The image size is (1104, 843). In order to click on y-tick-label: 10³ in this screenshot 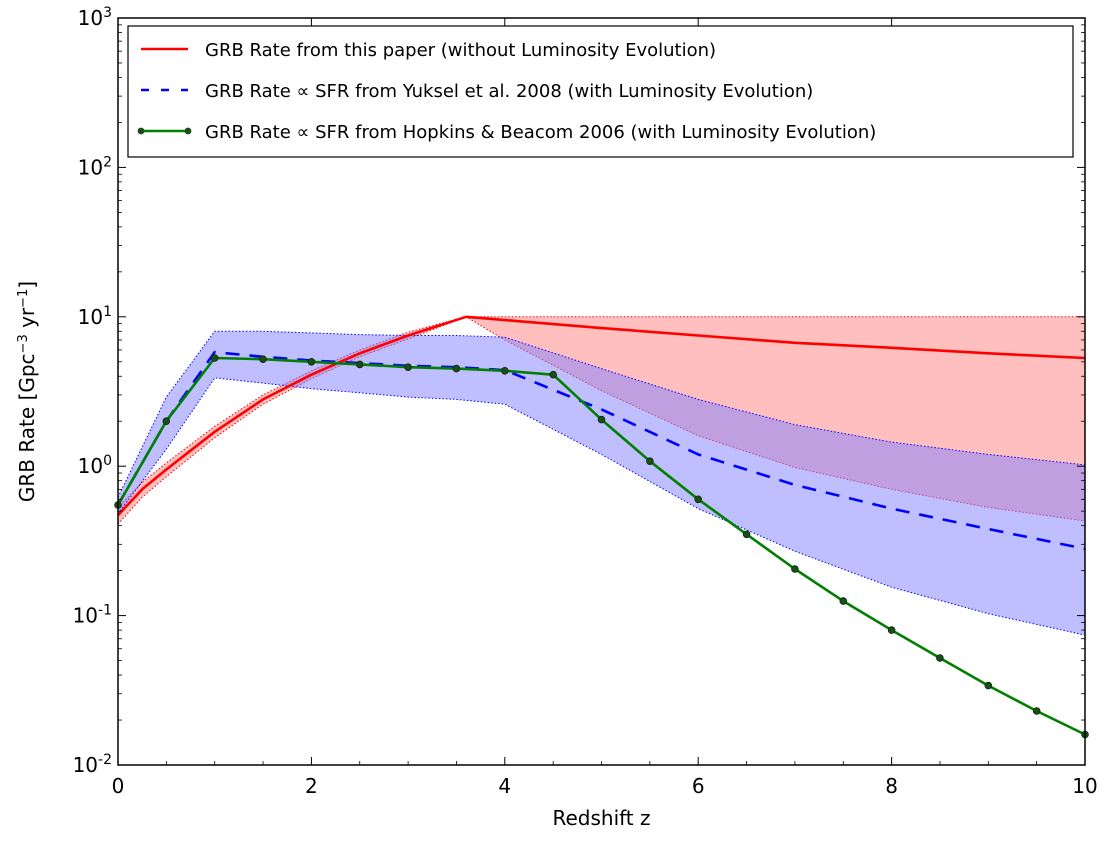, I will do `click(95, 17)`.